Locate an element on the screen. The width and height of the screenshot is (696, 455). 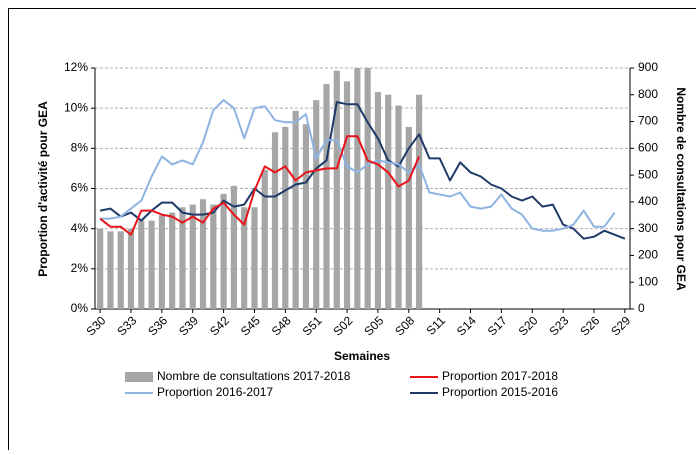
y2-tick-label: 800 is located at coordinates (648, 94).